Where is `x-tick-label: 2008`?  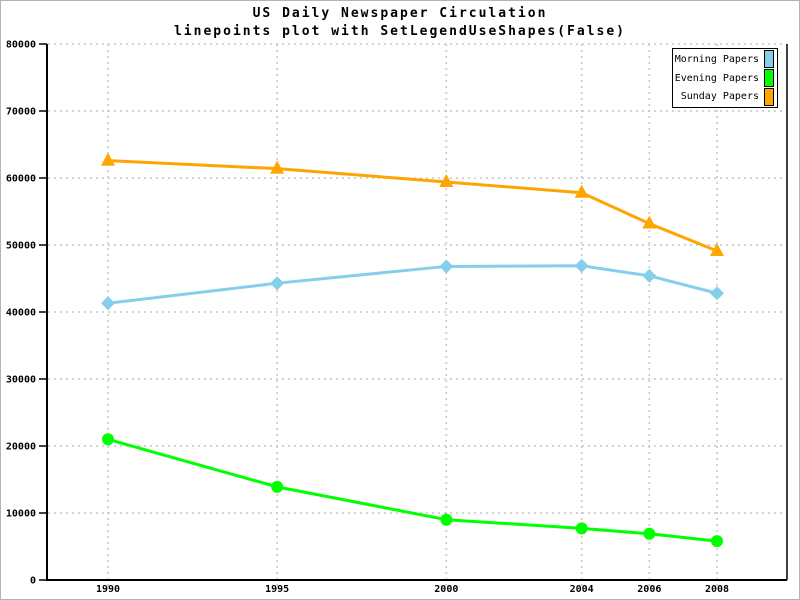 x-tick-label: 2008 is located at coordinates (717, 589).